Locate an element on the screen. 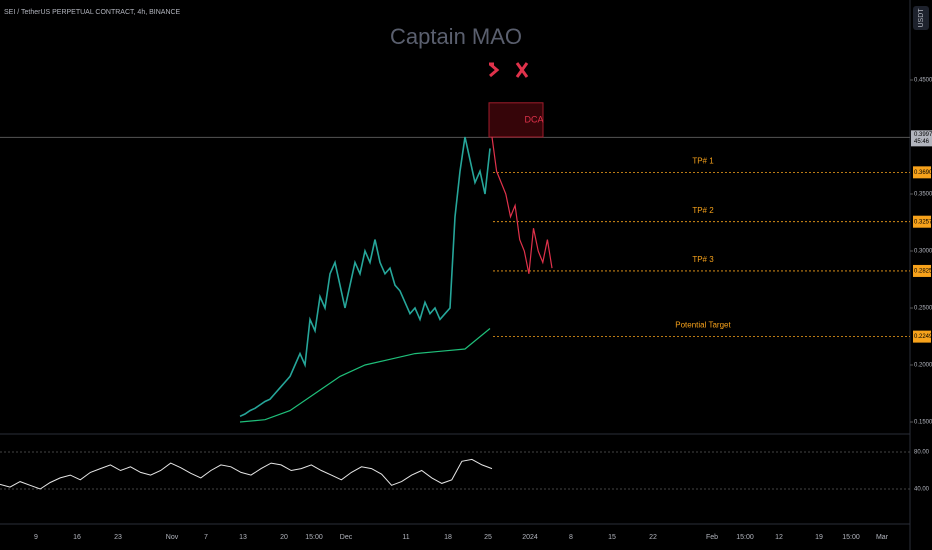 The width and height of the screenshot is (932, 550). rsi-line is located at coordinates (246, 474).